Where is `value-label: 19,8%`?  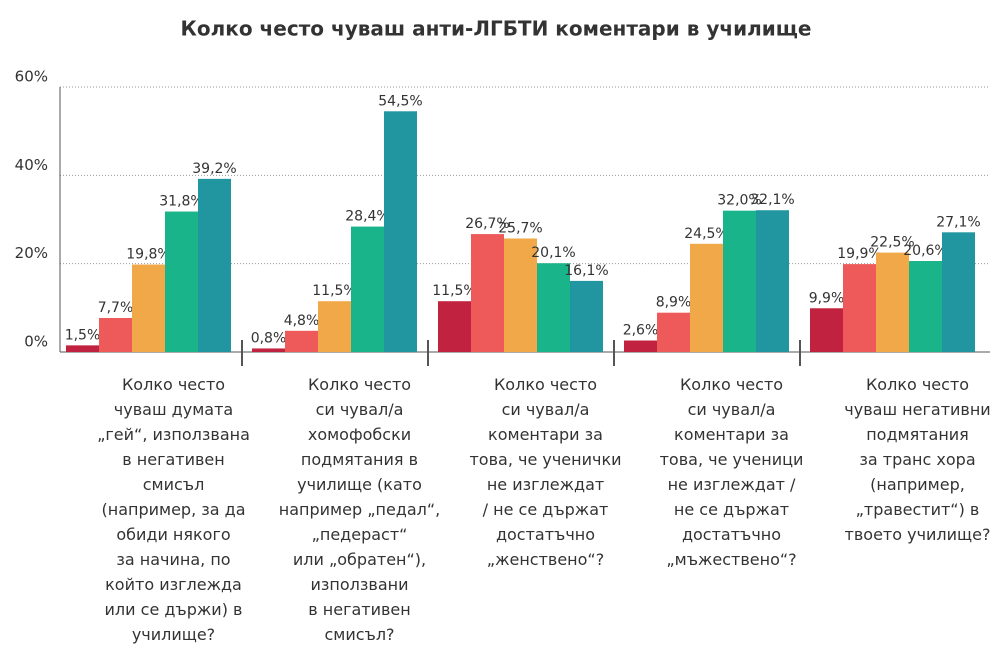
value-label: 19,8% is located at coordinates (148, 255).